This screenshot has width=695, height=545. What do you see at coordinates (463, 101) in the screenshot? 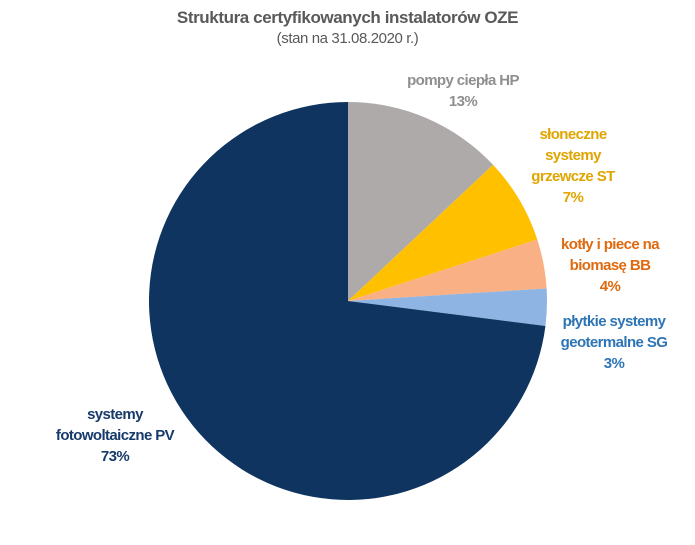
I see `value-label: 13%` at bounding box center [463, 101].